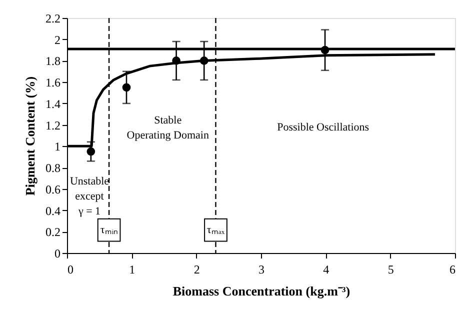 The height and width of the screenshot is (326, 474). What do you see at coordinates (132, 269) in the screenshot?
I see `x-tick-label: 1` at bounding box center [132, 269].